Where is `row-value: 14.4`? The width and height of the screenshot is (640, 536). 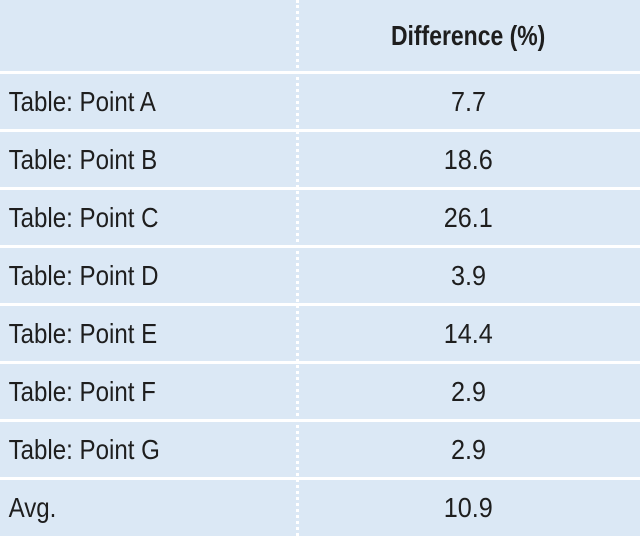
row-value: 14.4 is located at coordinates (468, 333).